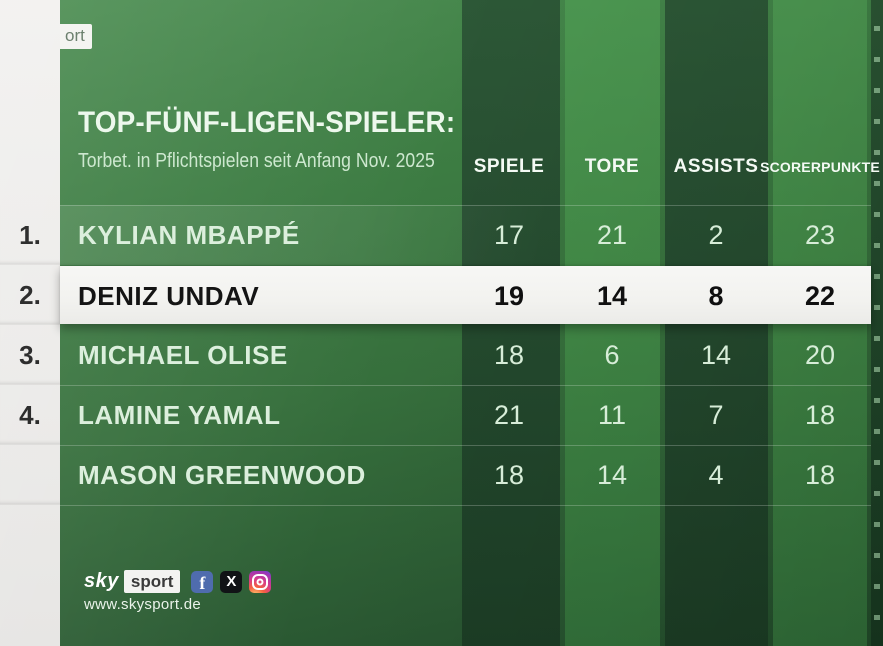 The height and width of the screenshot is (646, 883). I want to click on stat-scorerpunkte: 23, so click(820, 235).